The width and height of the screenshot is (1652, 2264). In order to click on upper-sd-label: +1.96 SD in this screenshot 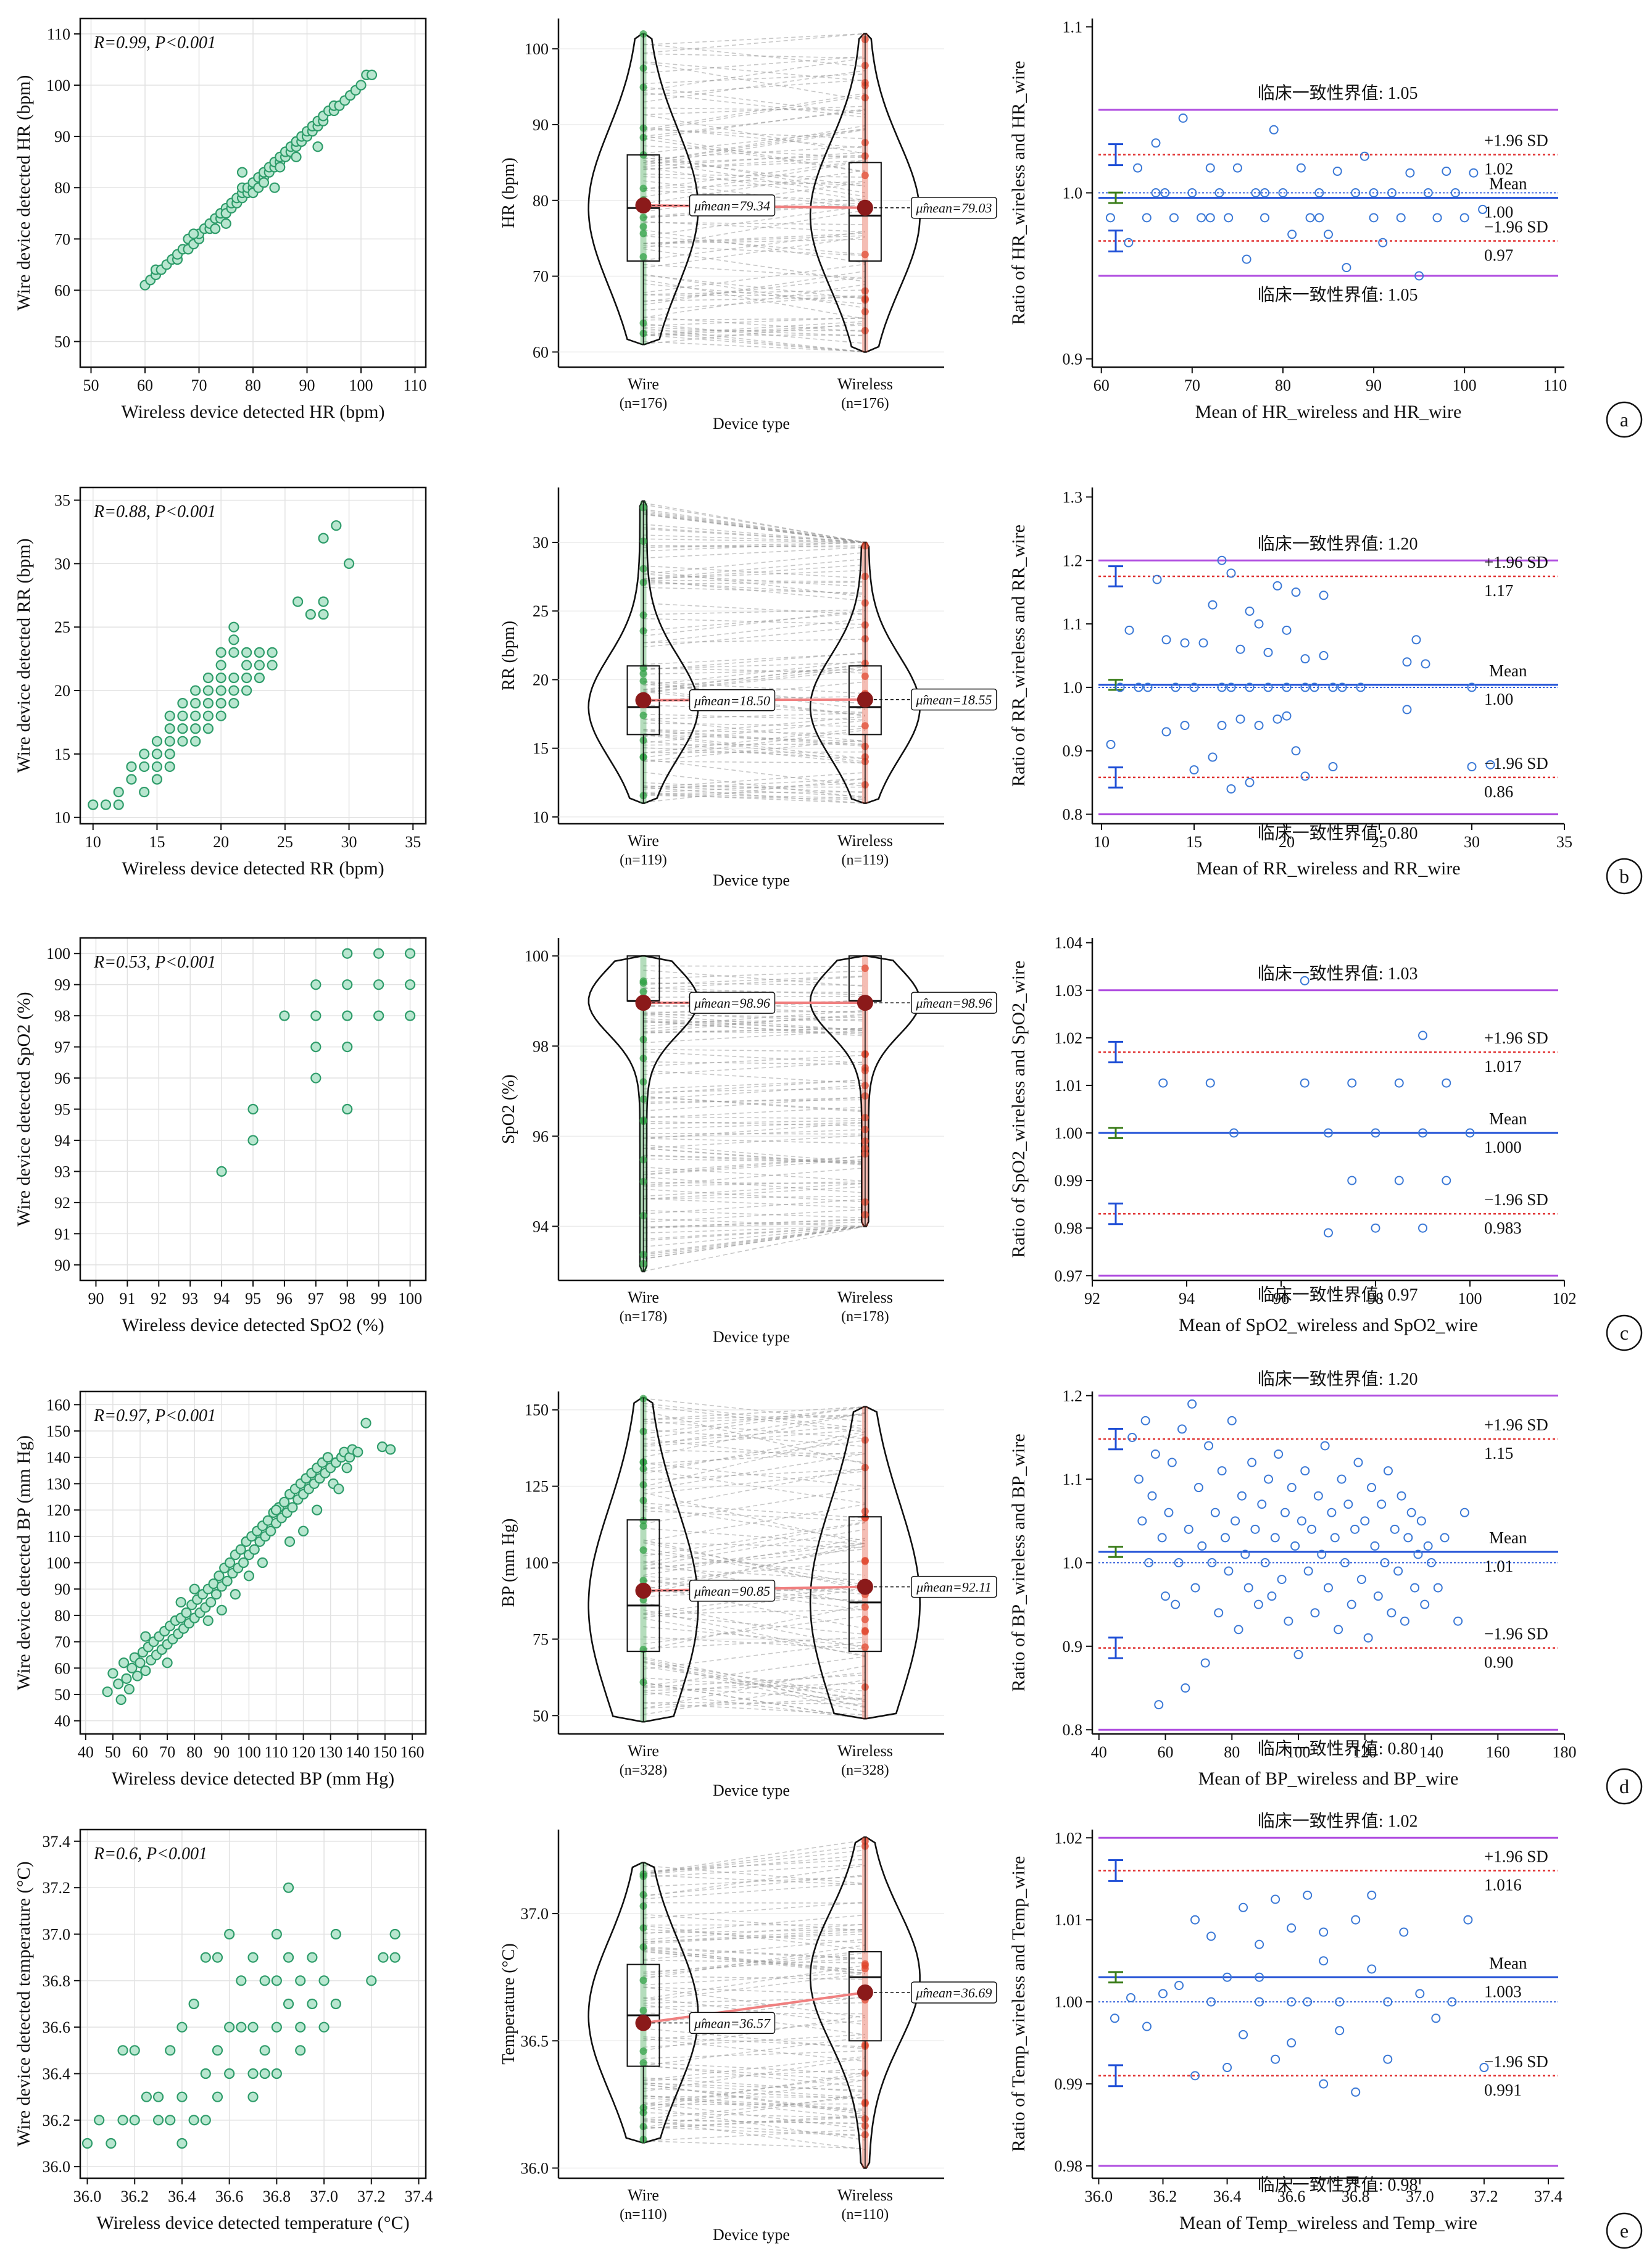, I will do `click(1516, 1425)`.